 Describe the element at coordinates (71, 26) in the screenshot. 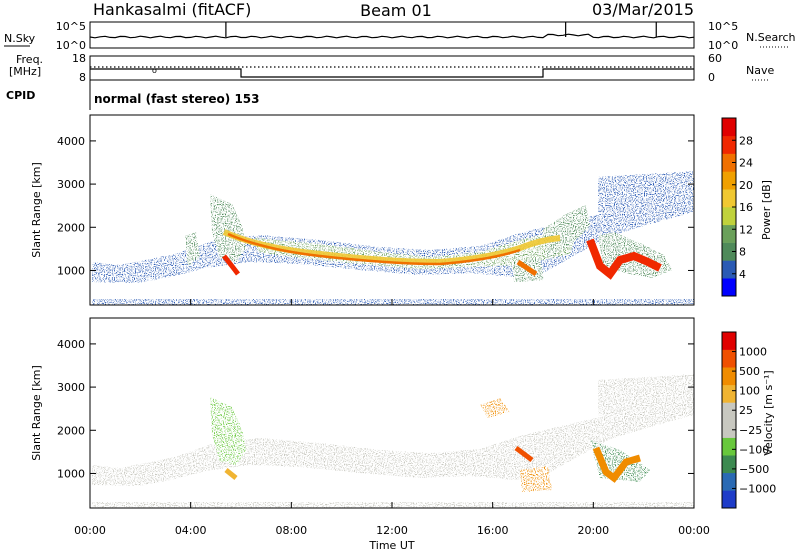

I see `noise-left-tick-top: 10^5` at that location.